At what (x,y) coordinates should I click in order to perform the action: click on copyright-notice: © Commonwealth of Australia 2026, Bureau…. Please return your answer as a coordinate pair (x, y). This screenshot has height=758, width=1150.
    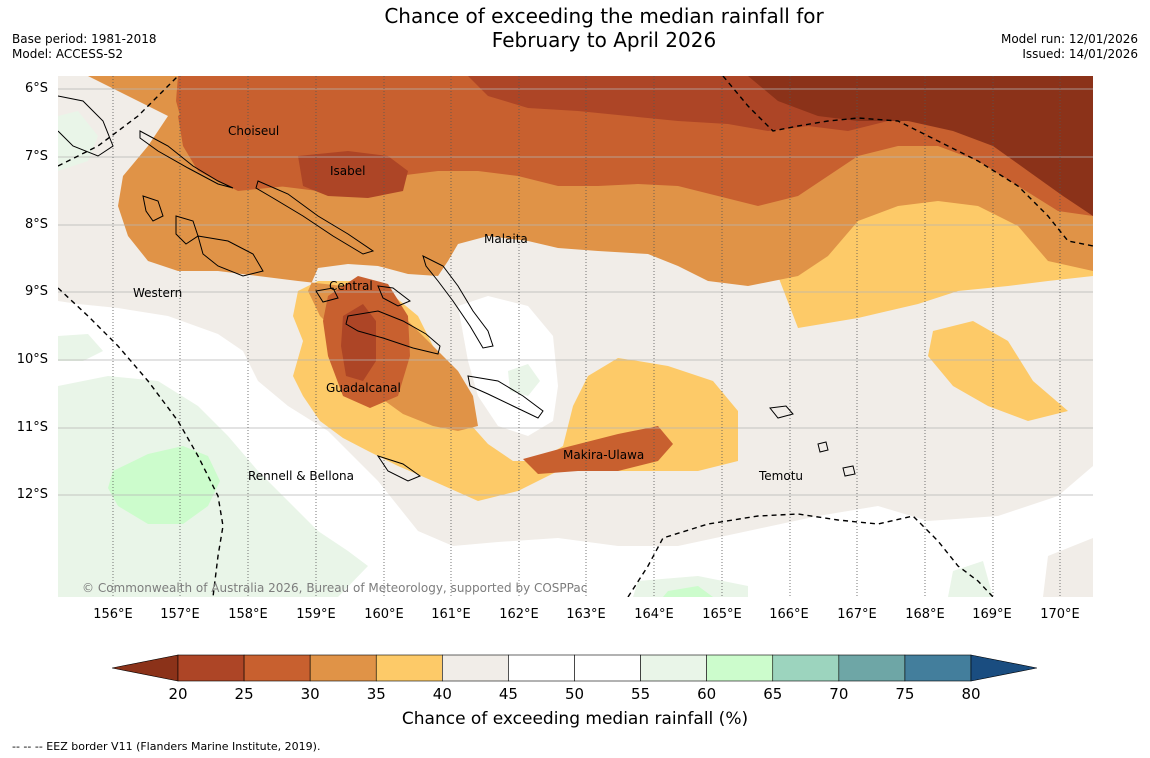
    Looking at the image, I should click on (335, 588).